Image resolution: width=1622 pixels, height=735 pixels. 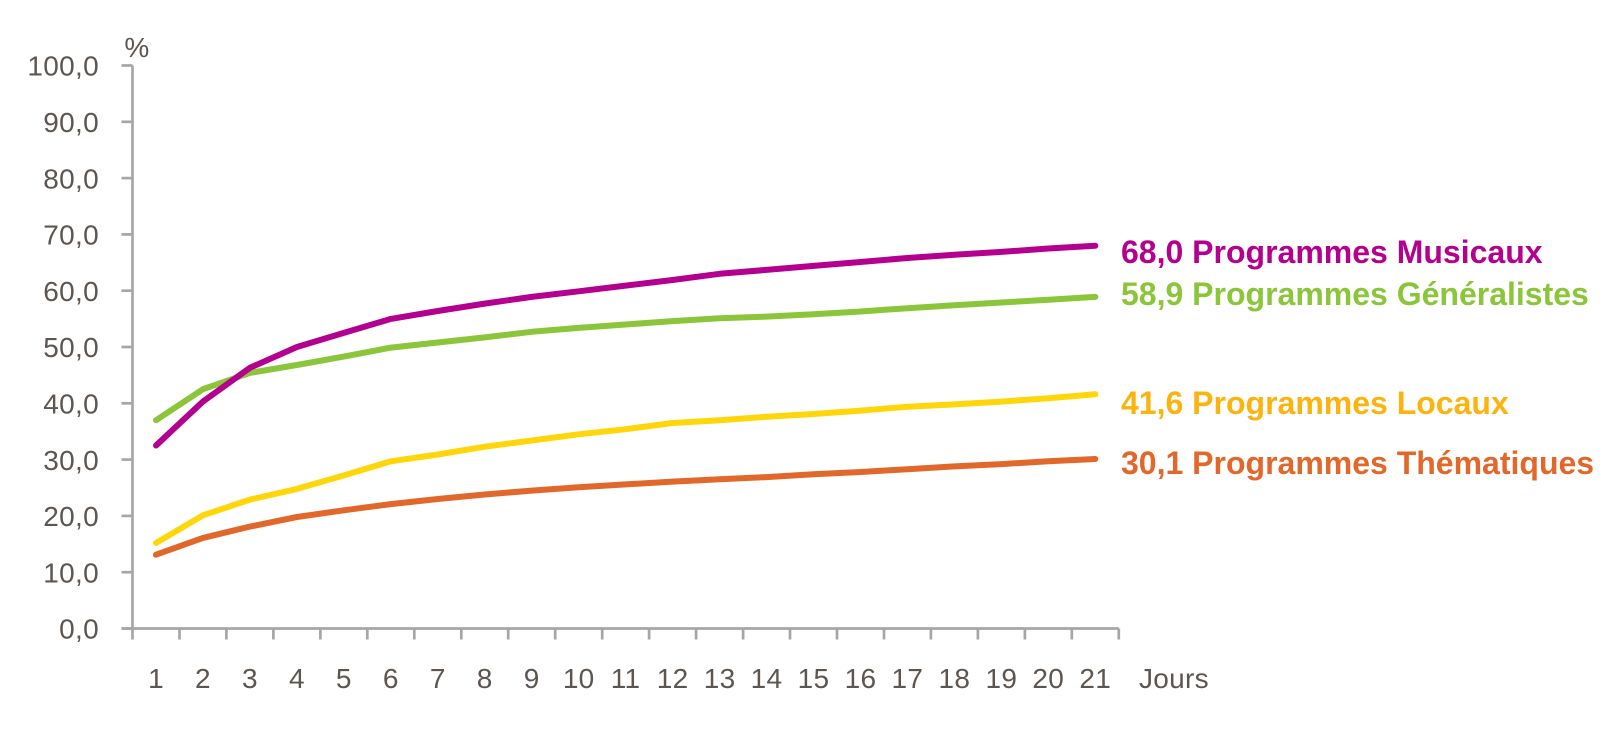 What do you see at coordinates (955, 678) in the screenshot?
I see `svg-text: 18` at bounding box center [955, 678].